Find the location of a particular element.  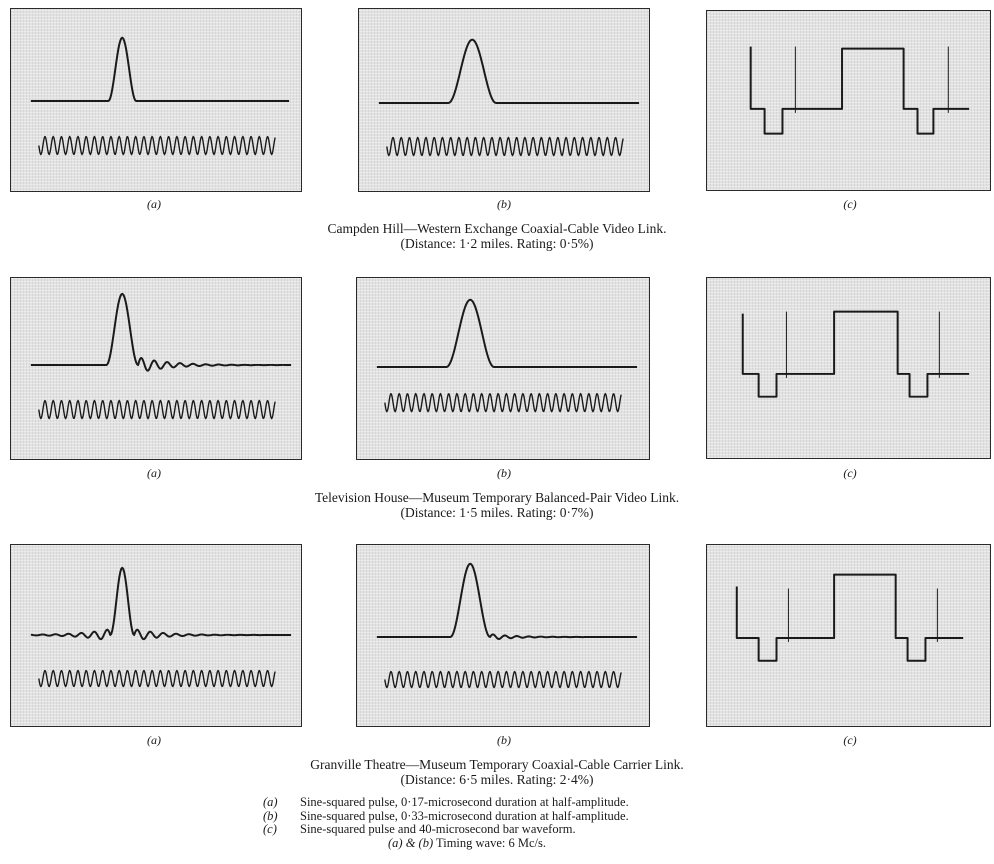

panel-label-row3-b: (b) is located at coordinates (504, 740).